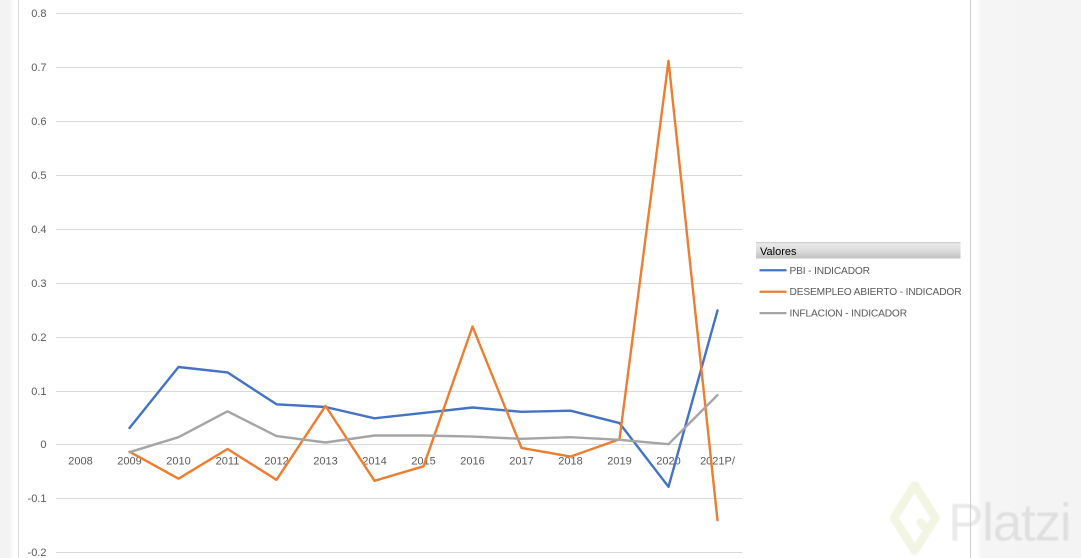  I want to click on svg-text: 2013, so click(325, 462).